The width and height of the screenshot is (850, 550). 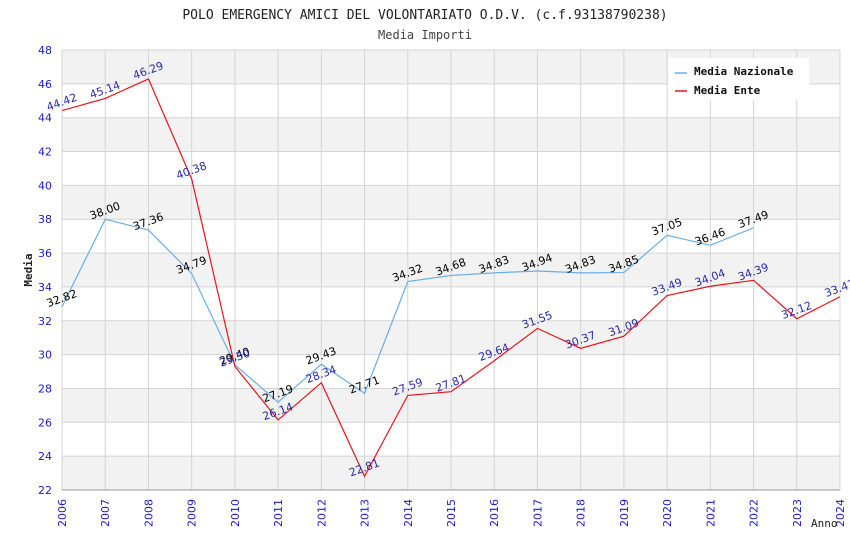 What do you see at coordinates (45, 422) in the screenshot?
I see `y-tick-label: 26` at bounding box center [45, 422].